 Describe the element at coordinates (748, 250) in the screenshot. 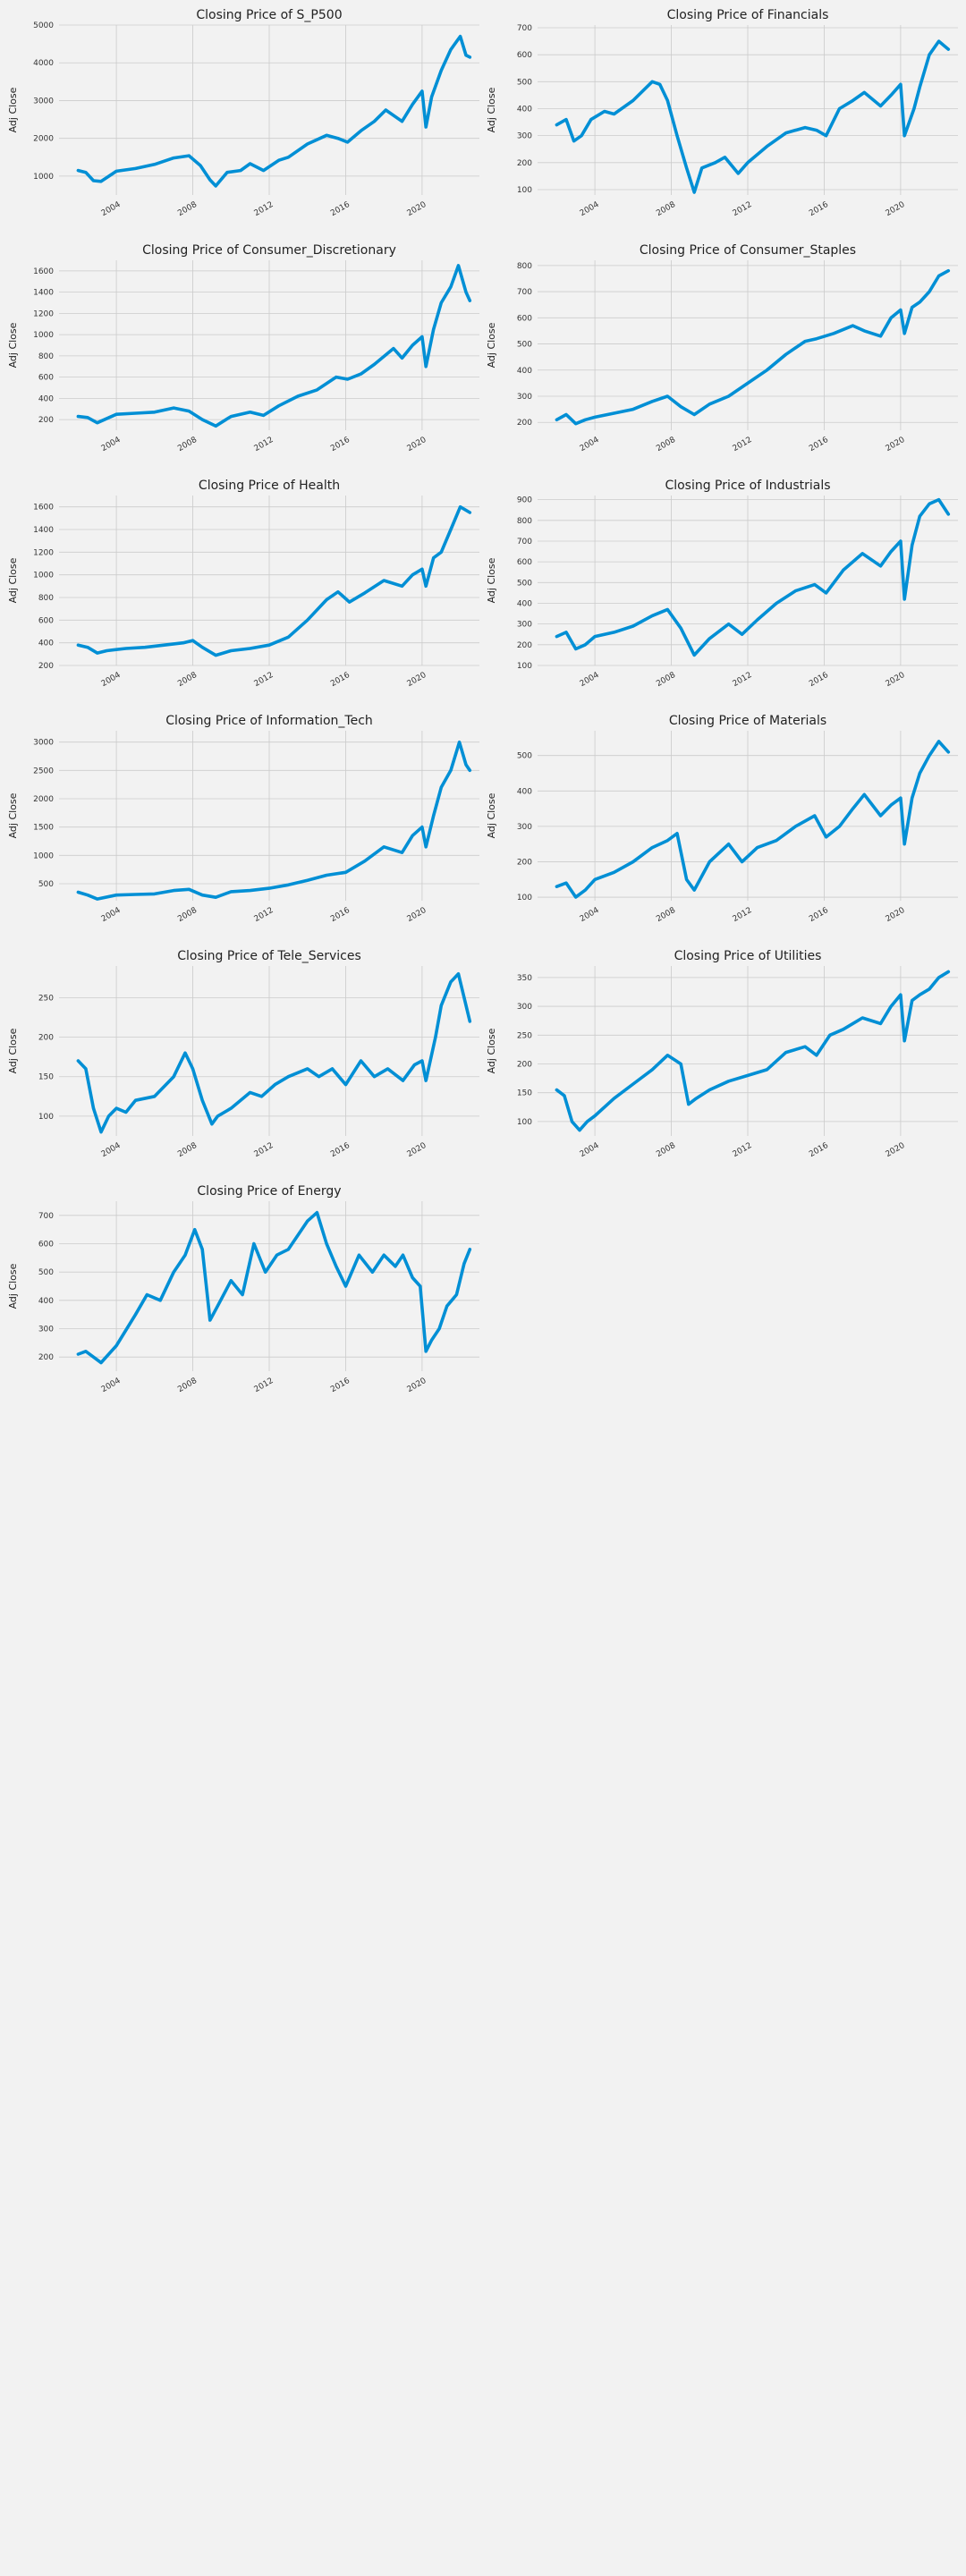

I see `chart-title: Closing Price of Consumer_Staples` at that location.